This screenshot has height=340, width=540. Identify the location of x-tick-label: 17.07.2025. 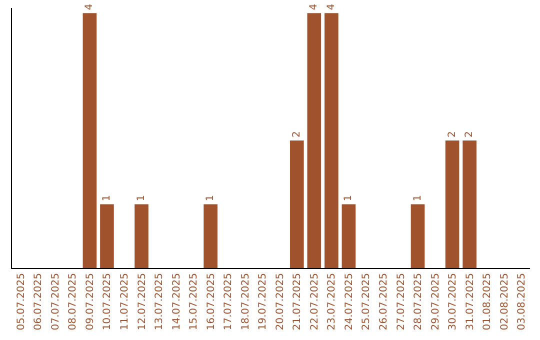
(228, 301).